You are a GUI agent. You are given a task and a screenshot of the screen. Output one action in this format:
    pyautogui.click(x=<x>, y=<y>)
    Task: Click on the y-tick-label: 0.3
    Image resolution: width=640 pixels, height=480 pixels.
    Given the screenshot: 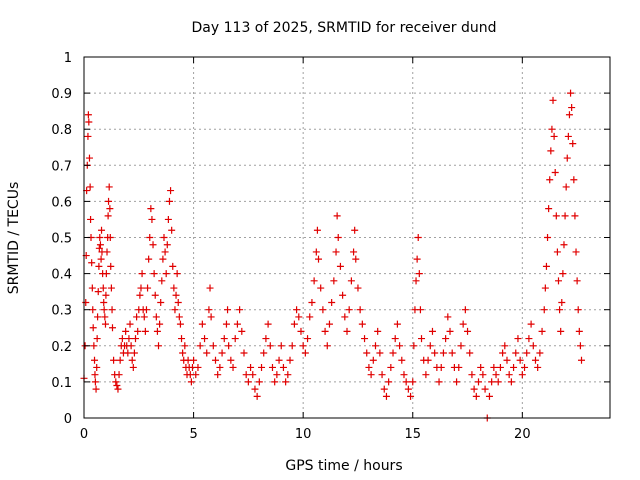 What is the action you would take?
    pyautogui.click(x=61, y=311)
    